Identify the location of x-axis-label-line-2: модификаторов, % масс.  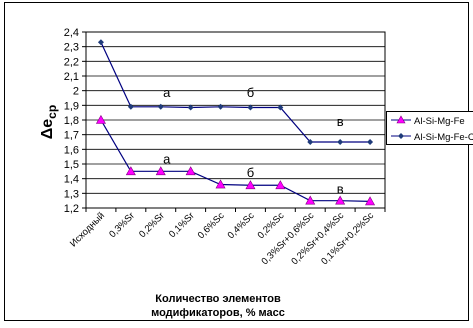
(218, 313).